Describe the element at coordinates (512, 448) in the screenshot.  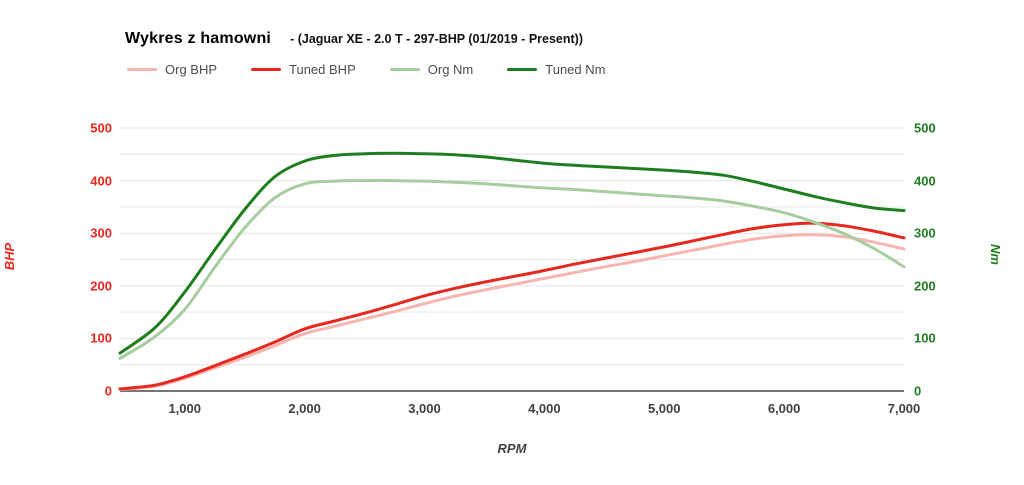
I see `x-axis-title: RPM` at that location.